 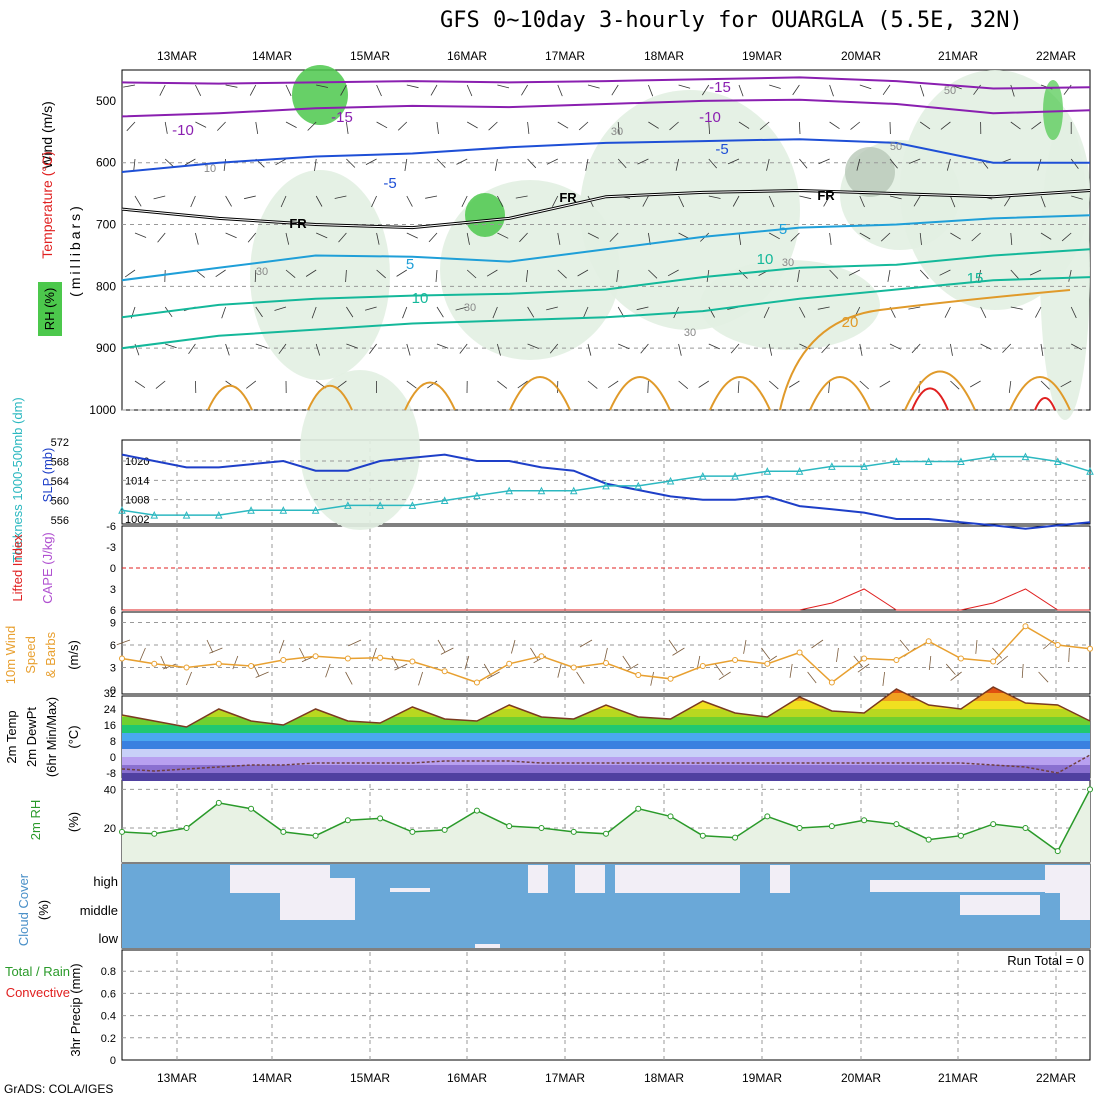 What do you see at coordinates (111, 548) in the screenshot?
I see `li-tick-label: -3` at bounding box center [111, 548].